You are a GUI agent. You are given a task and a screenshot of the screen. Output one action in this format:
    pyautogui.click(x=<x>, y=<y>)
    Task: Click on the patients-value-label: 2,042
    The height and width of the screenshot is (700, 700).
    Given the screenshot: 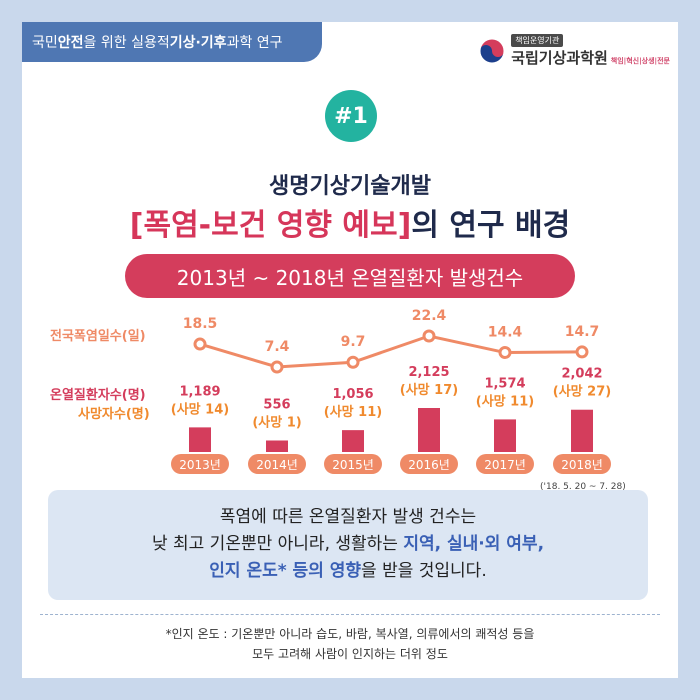 What is the action you would take?
    pyautogui.click(x=581, y=374)
    